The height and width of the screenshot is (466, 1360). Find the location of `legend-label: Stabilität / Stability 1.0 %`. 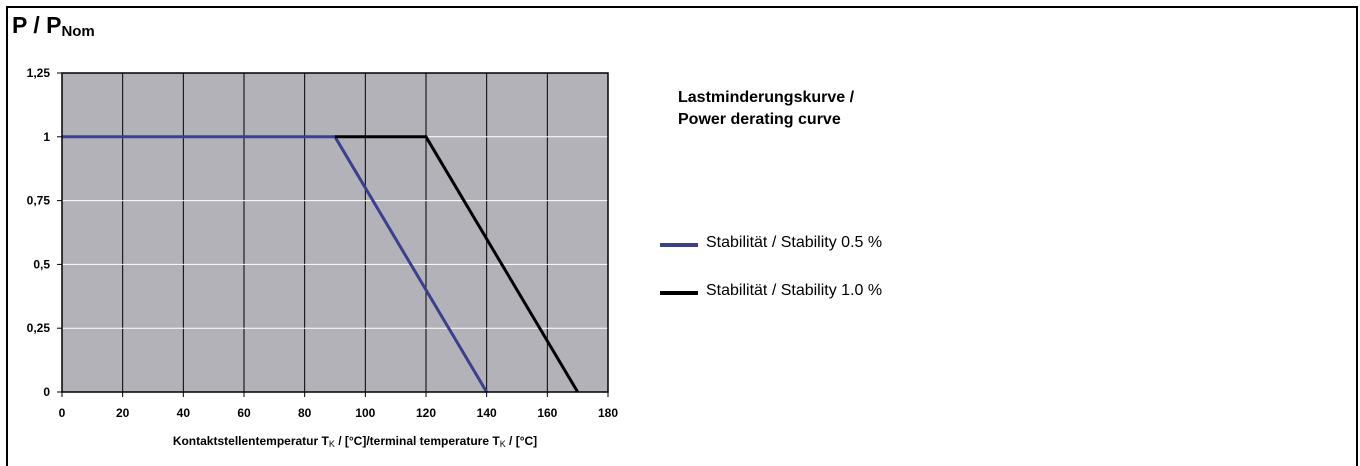

legend-label: Stabilität / Stability 1.0 % is located at coordinates (794, 290).